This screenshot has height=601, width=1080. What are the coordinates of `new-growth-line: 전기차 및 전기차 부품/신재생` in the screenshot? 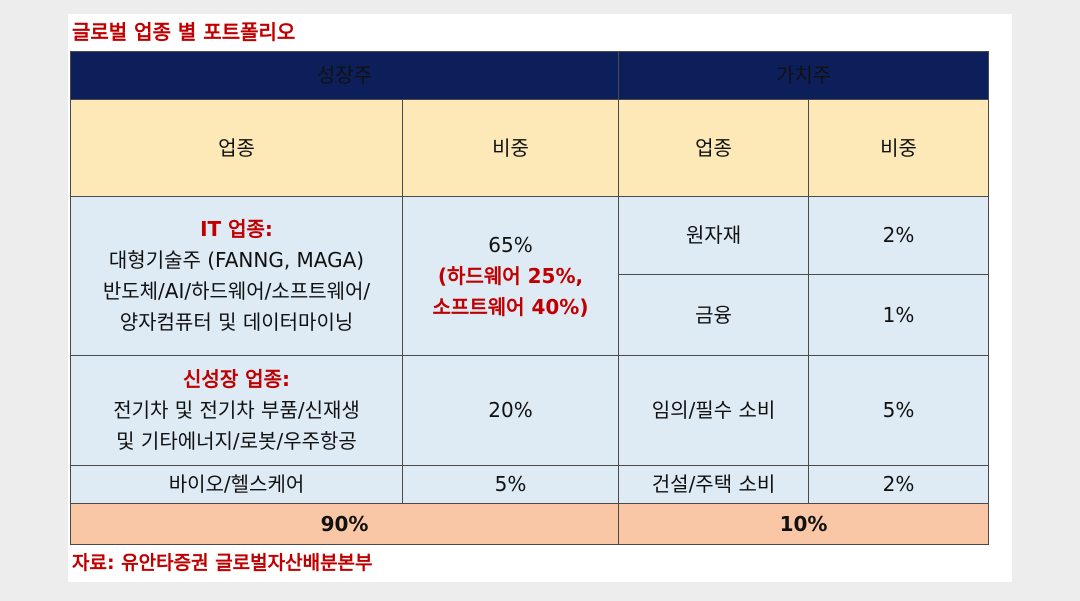 It's located at (236, 410).